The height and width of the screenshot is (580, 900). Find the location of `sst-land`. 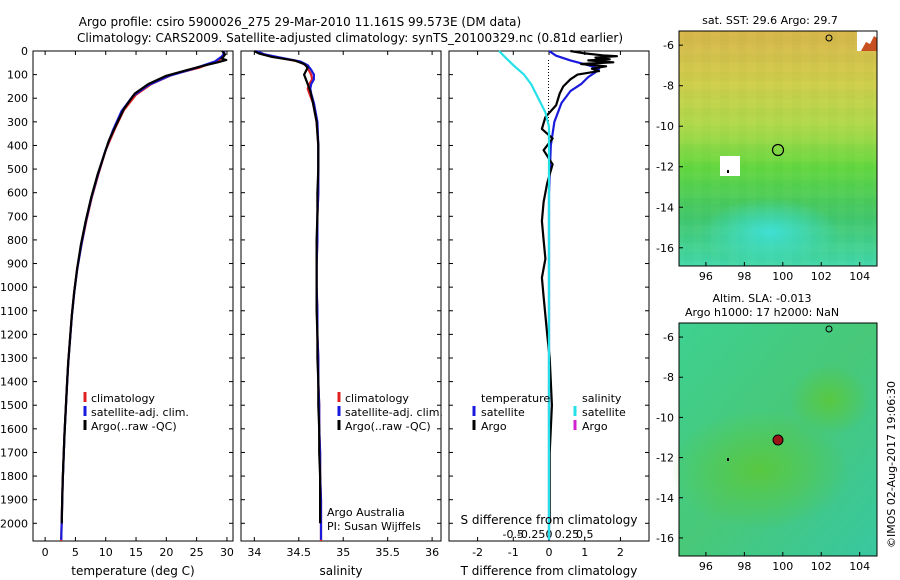

sst-land is located at coordinates (869, 43).